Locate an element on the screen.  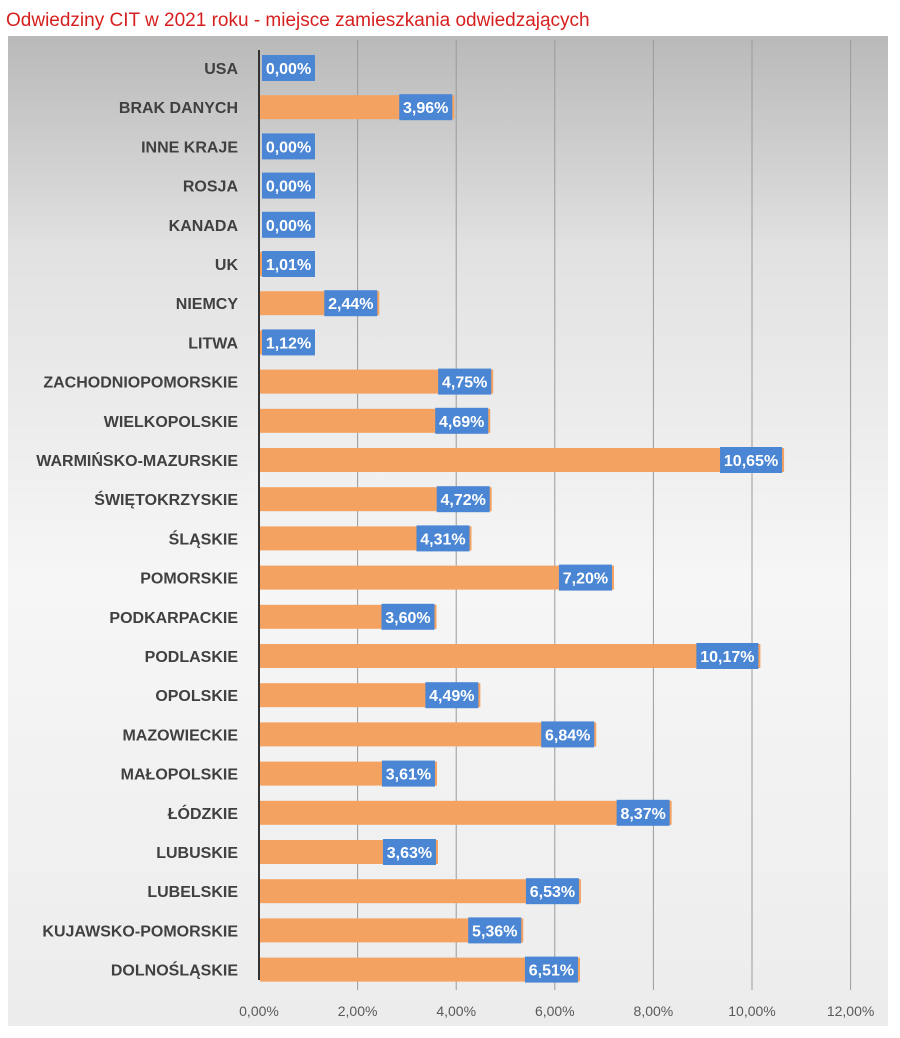
data-label: 5,36% is located at coordinates (494, 931).